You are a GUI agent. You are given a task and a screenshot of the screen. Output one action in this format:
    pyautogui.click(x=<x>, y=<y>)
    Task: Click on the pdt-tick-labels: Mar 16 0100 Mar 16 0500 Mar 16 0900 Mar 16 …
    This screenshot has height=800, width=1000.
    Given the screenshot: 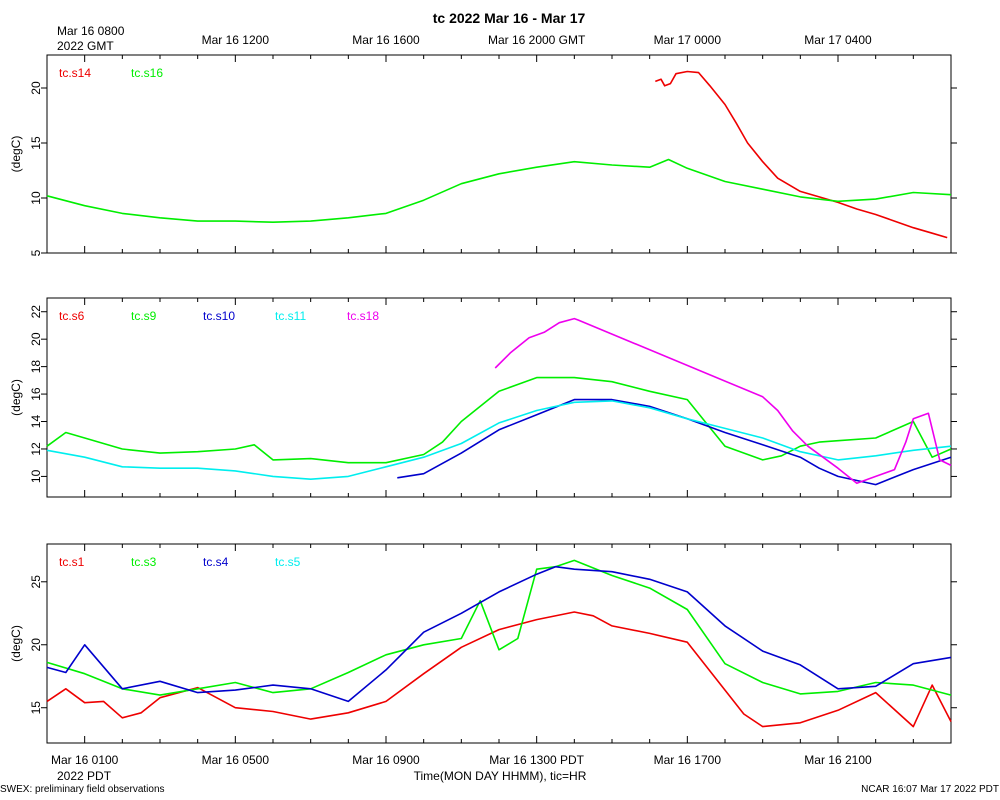 What is the action you would take?
    pyautogui.click(x=461, y=760)
    